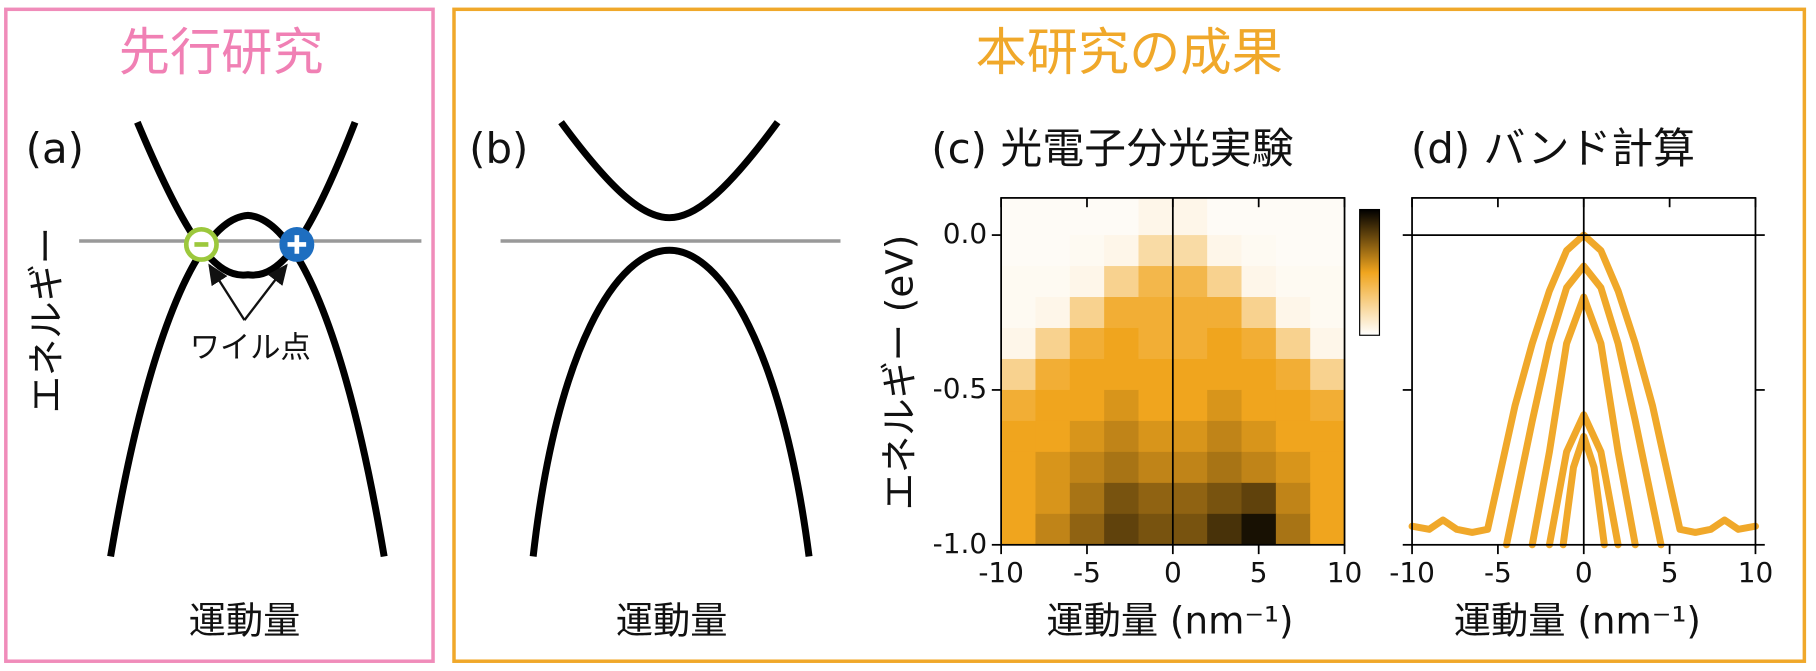  What do you see at coordinates (960, 543) in the screenshot?
I see `y-tick-label: -1.0` at bounding box center [960, 543].